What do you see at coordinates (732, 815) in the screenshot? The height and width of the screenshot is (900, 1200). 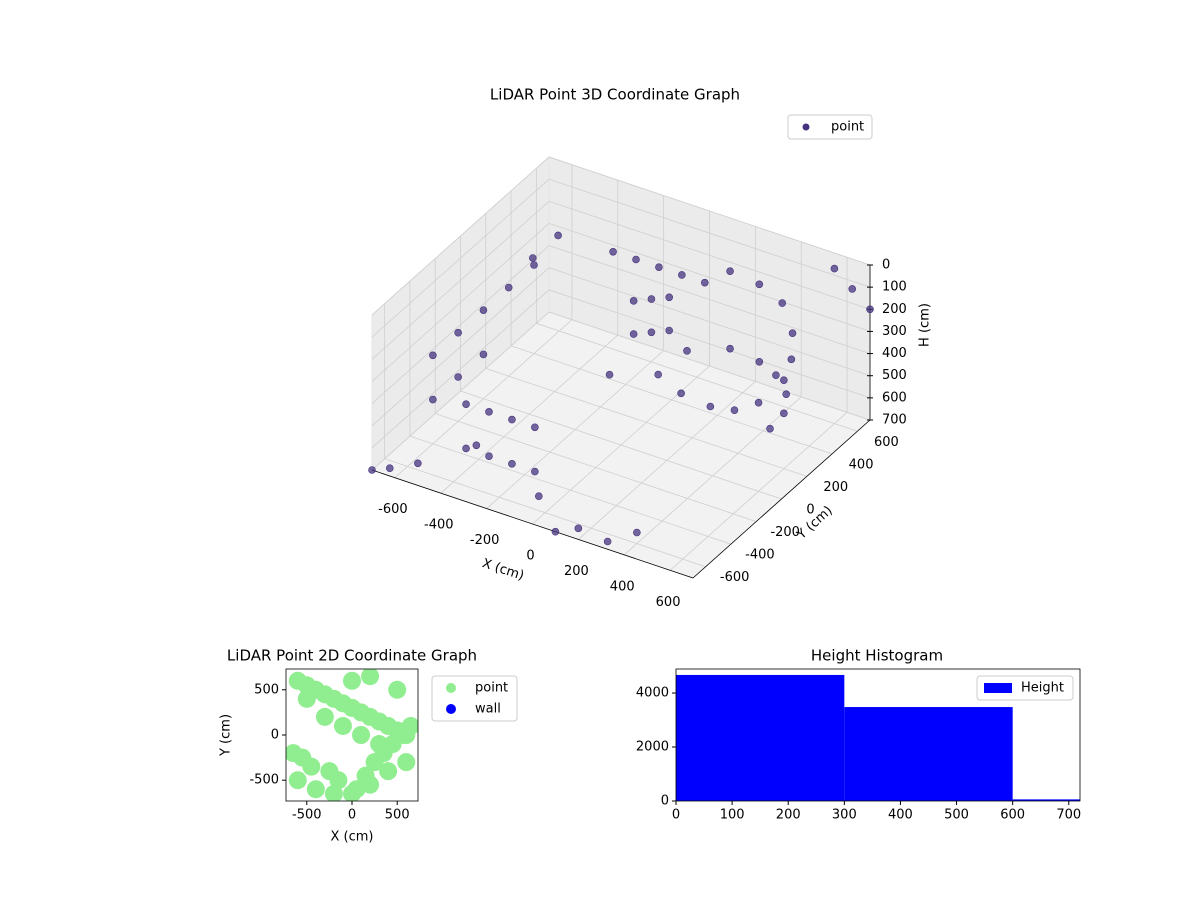 I see `x-tick-label: 100` at bounding box center [732, 815].